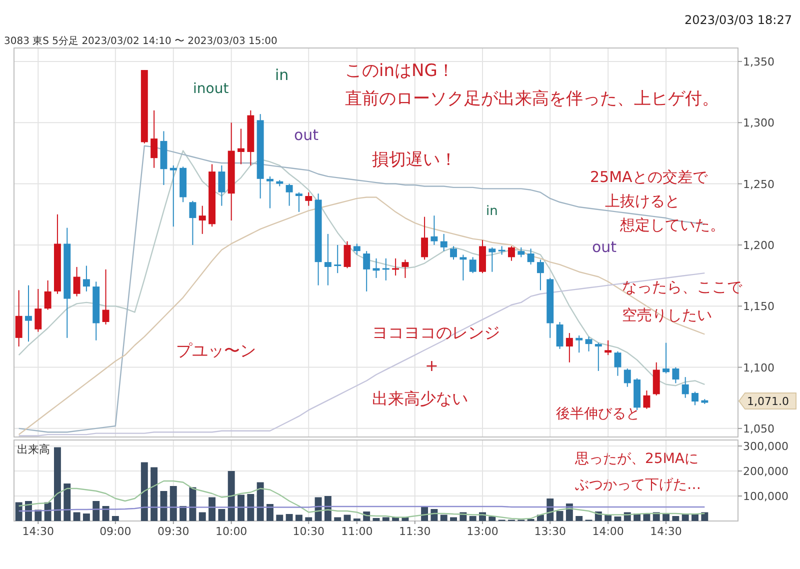 The height and width of the screenshot is (569, 800). I want to click on annotation: 25MAとの交差で, so click(649, 177).